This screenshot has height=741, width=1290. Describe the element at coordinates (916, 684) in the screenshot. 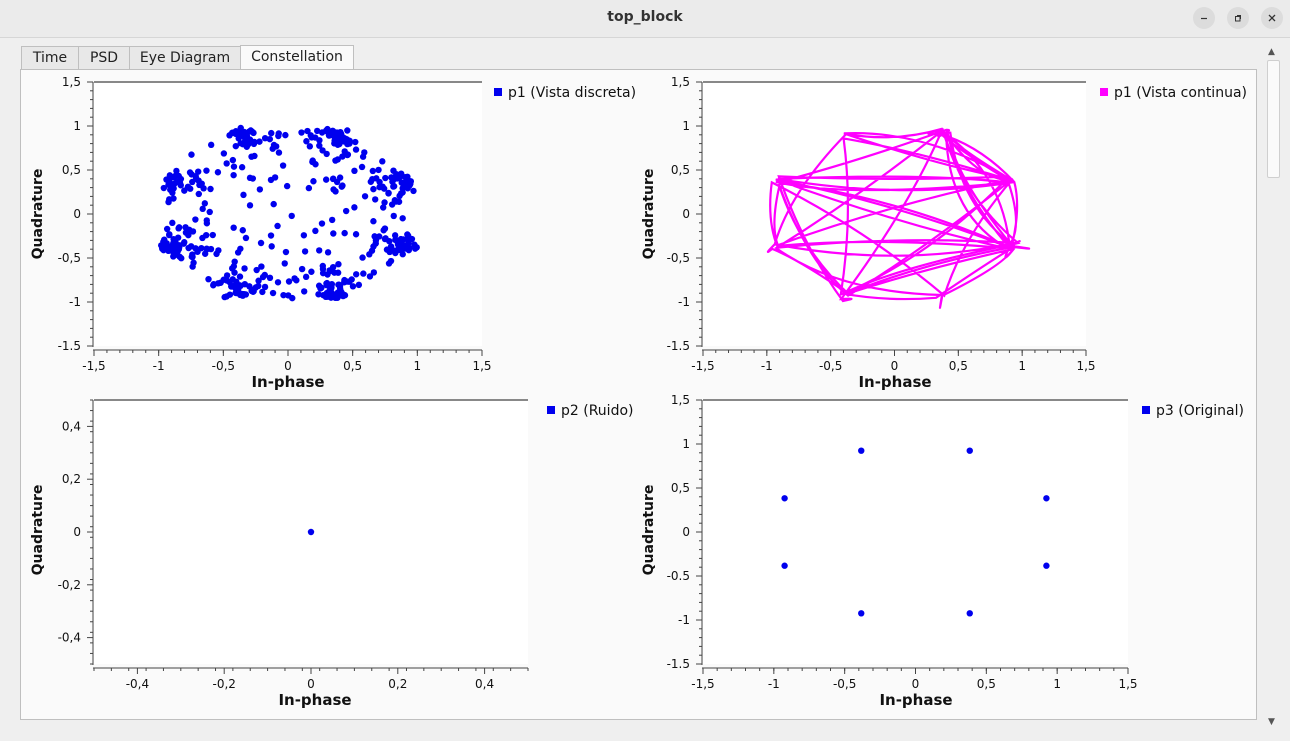

I see `x-tick-label: 0` at that location.